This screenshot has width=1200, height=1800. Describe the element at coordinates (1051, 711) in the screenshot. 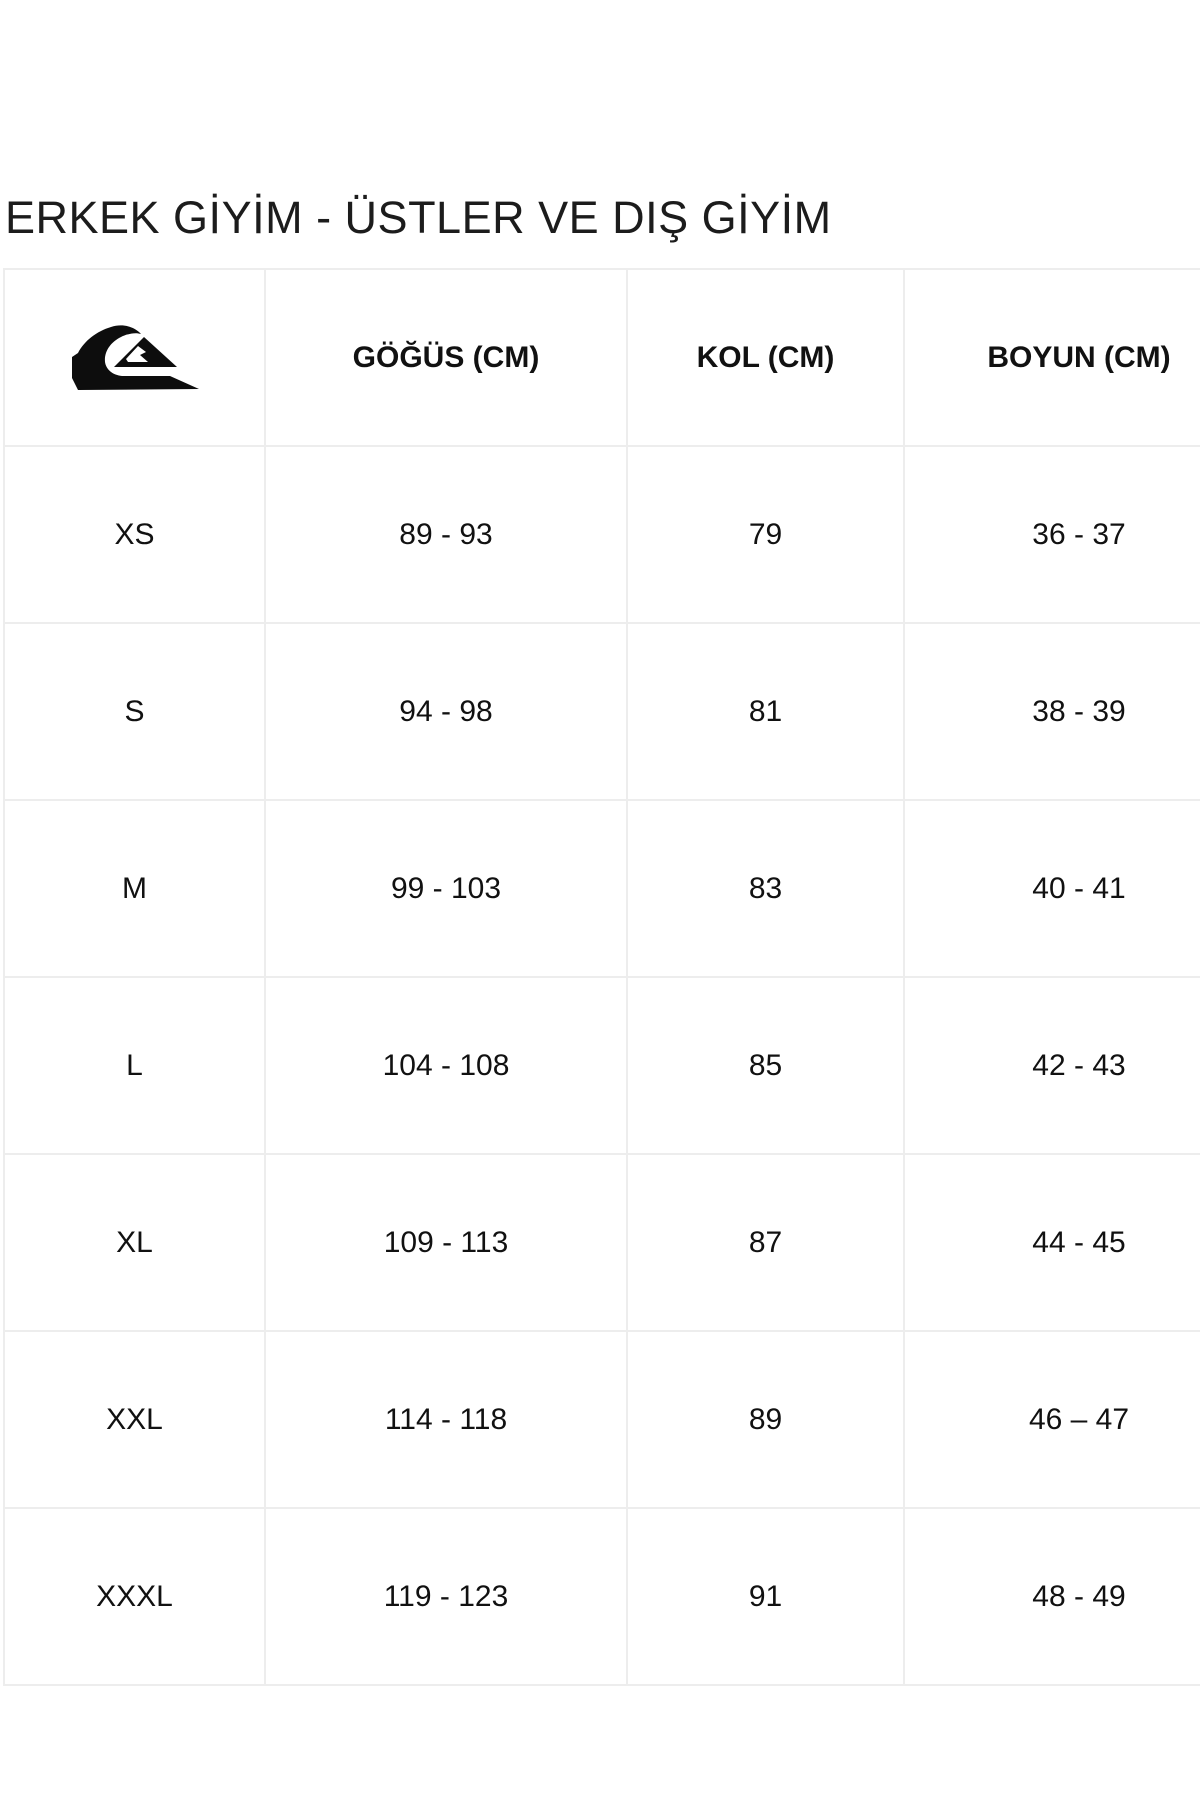

I see `boyun-value: 38 - 39` at that location.